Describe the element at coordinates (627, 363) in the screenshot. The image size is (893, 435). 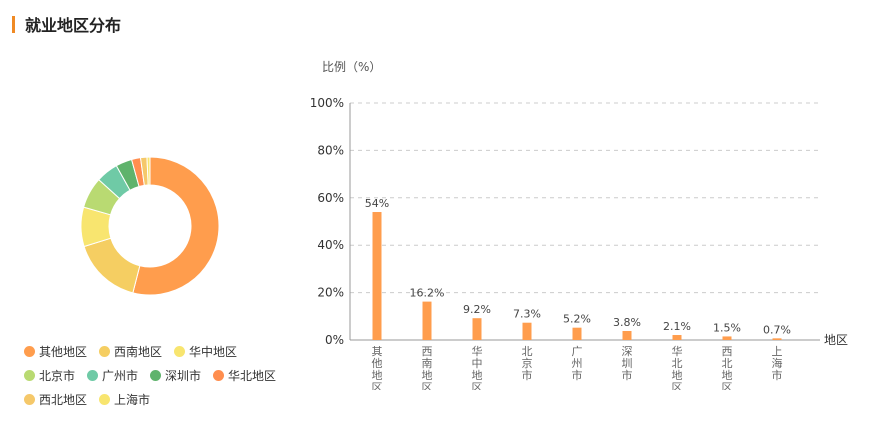
I see `x-tick-label: 深圳市` at that location.